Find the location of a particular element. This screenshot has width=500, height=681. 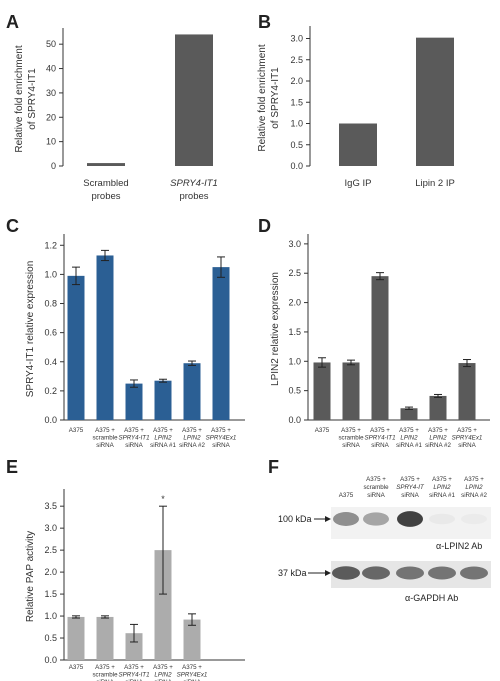

x-category-label-a: SPRY4-IT1 is located at coordinates (194, 183).